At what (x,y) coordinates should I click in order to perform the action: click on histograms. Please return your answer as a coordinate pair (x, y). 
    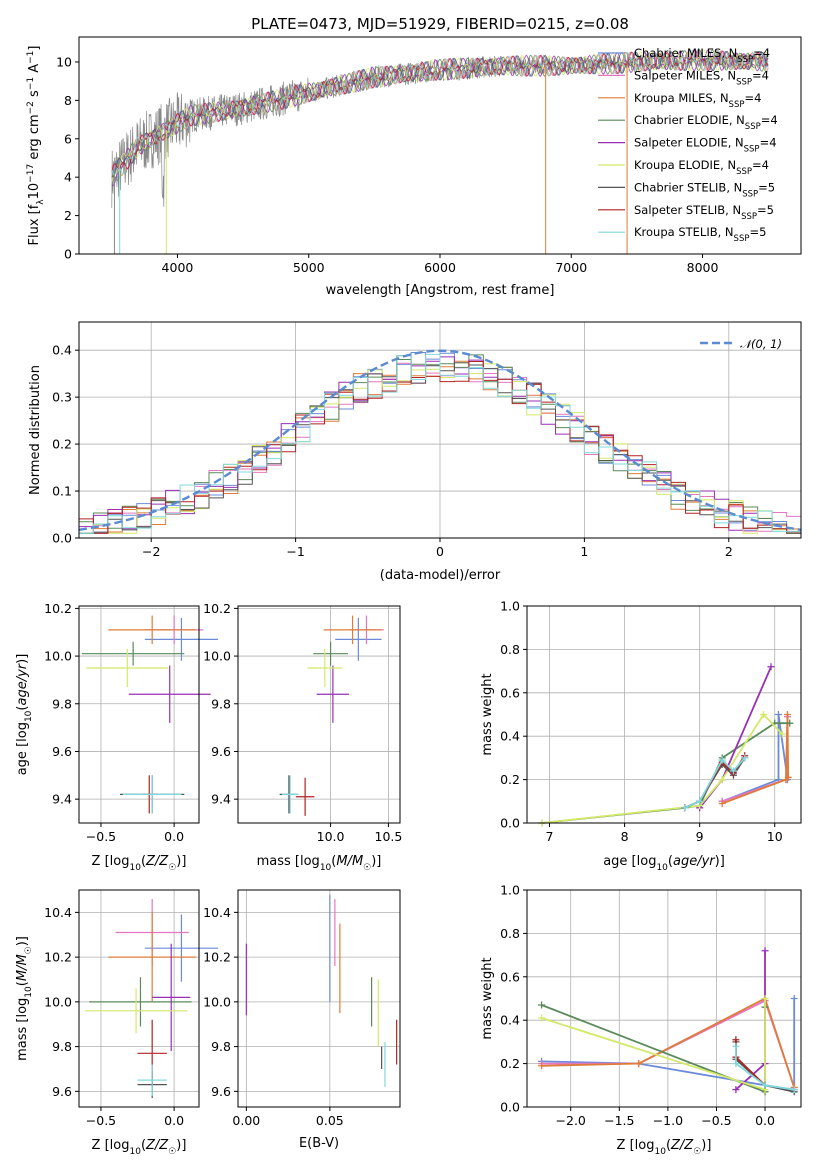
    Looking at the image, I should click on (440, 441).